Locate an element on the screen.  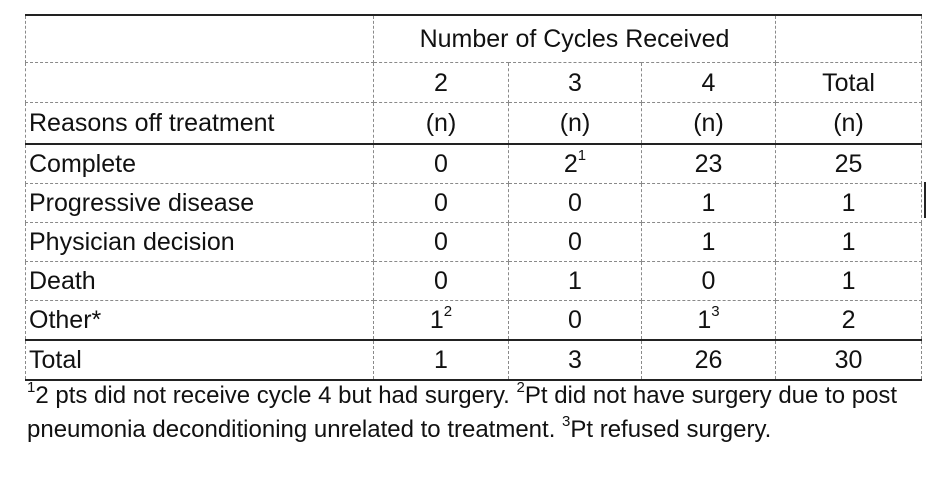
group-header: Number of Cycles Received is located at coordinates (574, 38).